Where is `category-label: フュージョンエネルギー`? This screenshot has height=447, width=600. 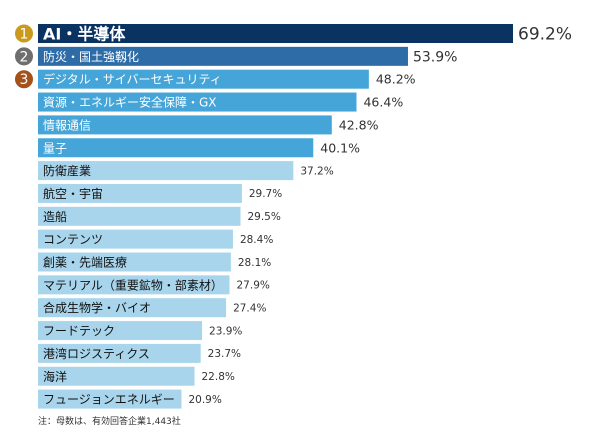
category-label: フュージョンエネルギー is located at coordinates (109, 400).